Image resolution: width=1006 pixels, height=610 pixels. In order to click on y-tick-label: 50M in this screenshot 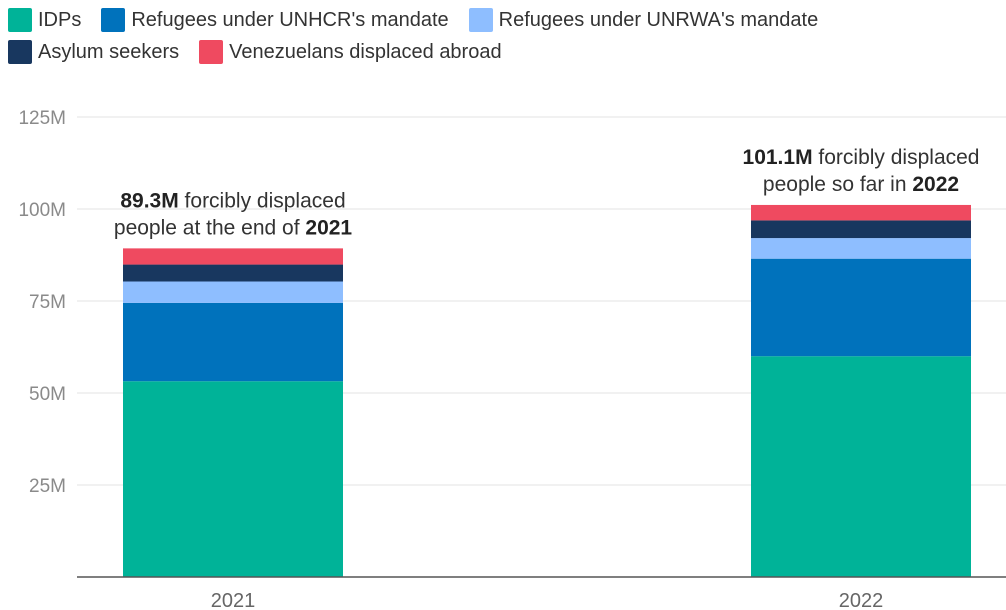, I will do `click(47, 394)`.